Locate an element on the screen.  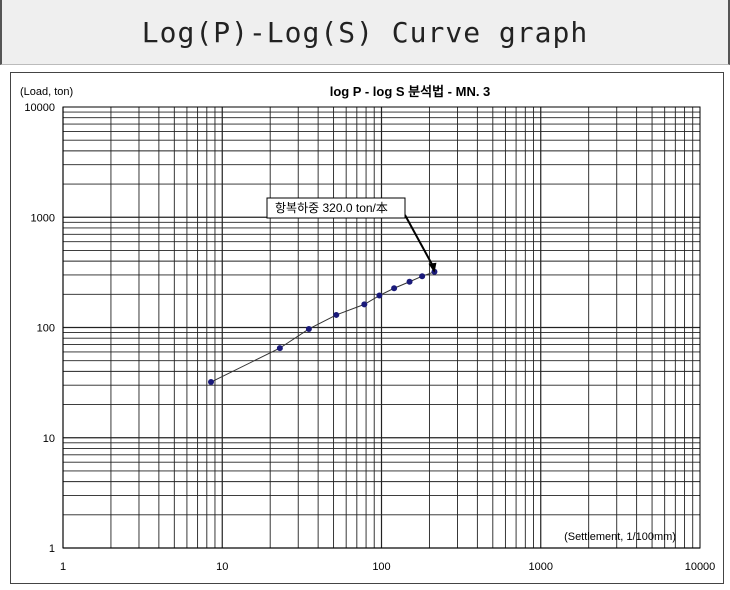
x-tick-label: 10 is located at coordinates (222, 567).